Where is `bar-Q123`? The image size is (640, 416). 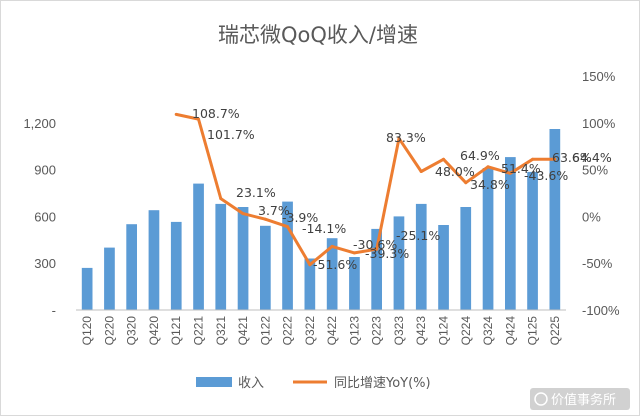
bar-Q123 is located at coordinates (354, 283).